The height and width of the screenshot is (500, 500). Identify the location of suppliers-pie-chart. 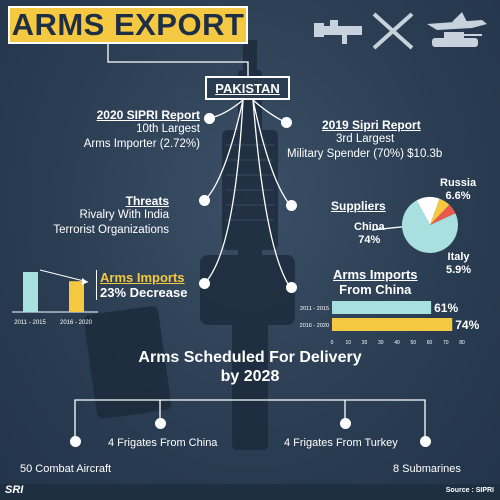
(430, 225).